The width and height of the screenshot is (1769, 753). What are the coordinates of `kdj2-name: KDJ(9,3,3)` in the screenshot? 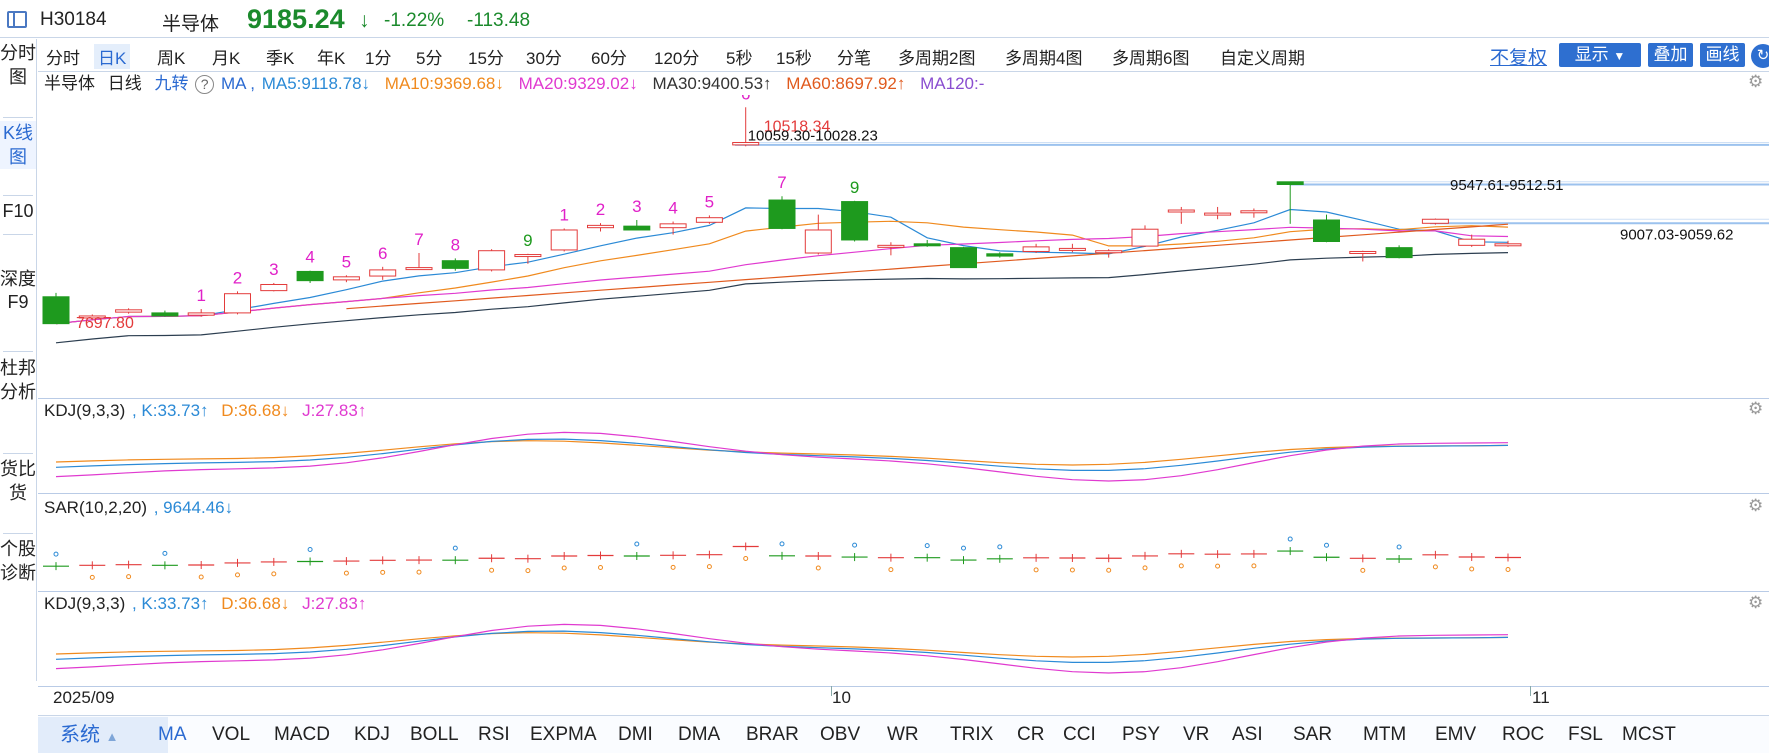 It's located at (85, 603).